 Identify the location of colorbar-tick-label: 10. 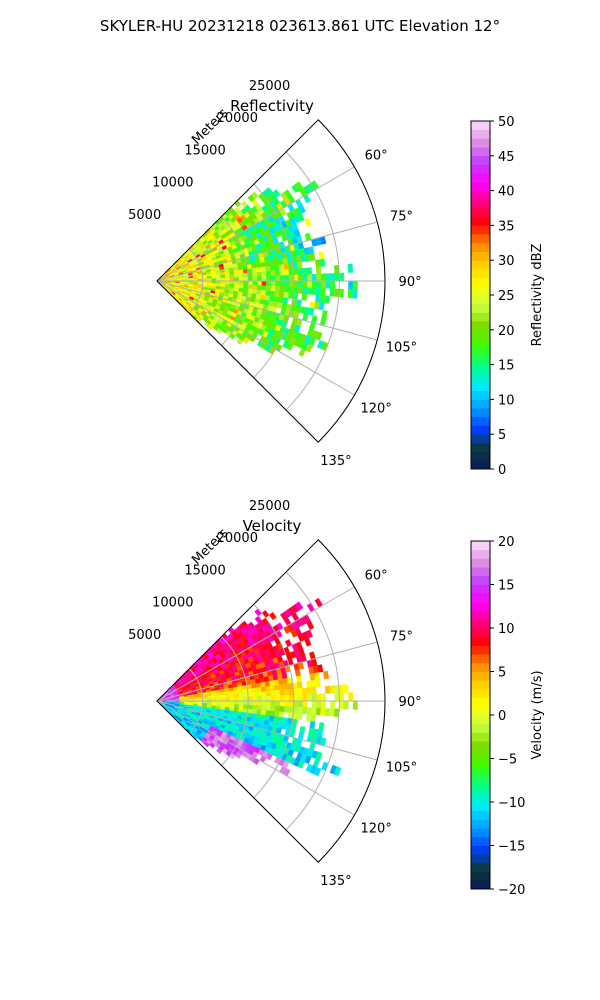
(506, 629).